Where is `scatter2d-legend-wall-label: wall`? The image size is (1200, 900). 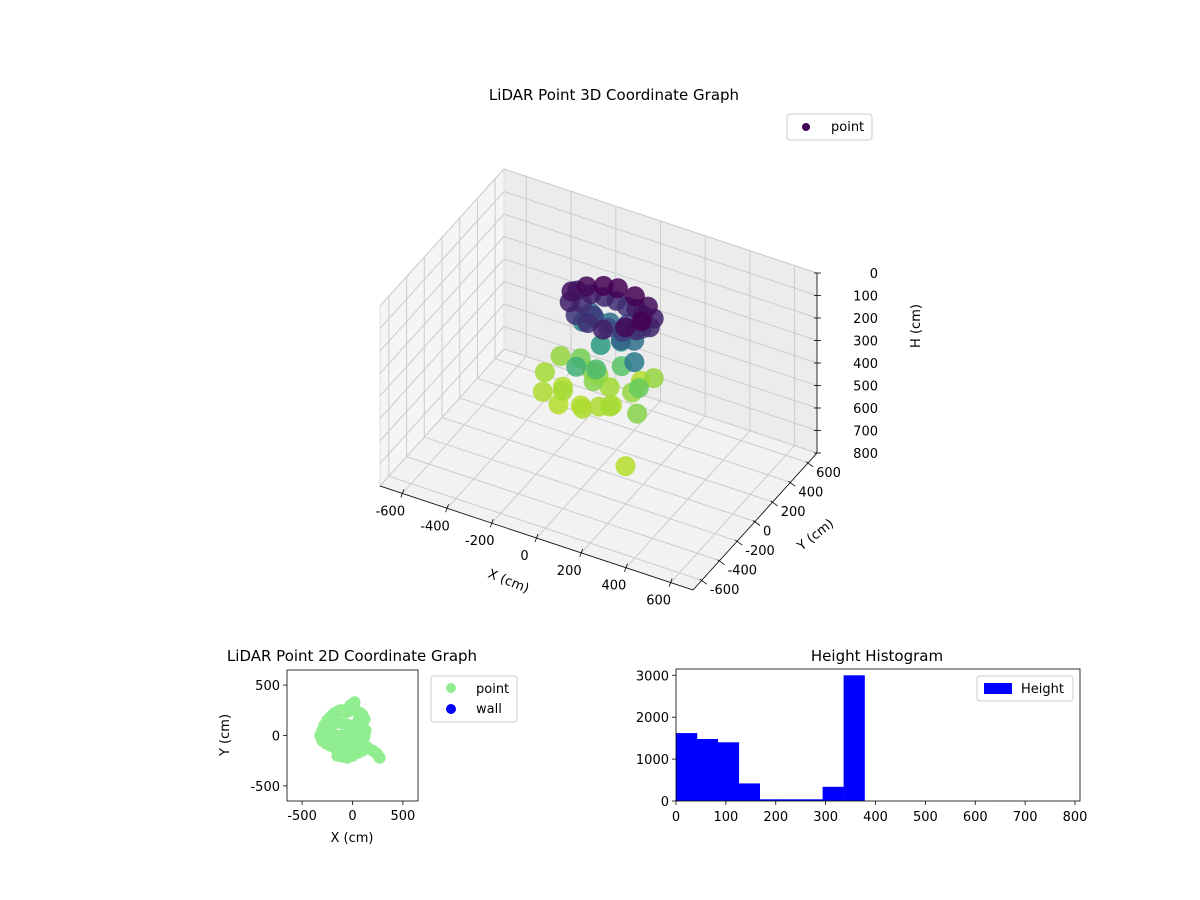
scatter2d-legend-wall-label: wall is located at coordinates (489, 709).